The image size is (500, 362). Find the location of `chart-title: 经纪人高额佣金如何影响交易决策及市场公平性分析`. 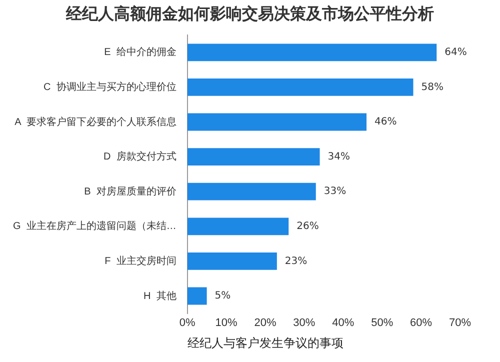

chart-title: 经纪人高额佣金如何影响交易决策及市场公平性分析 is located at coordinates (249, 14).